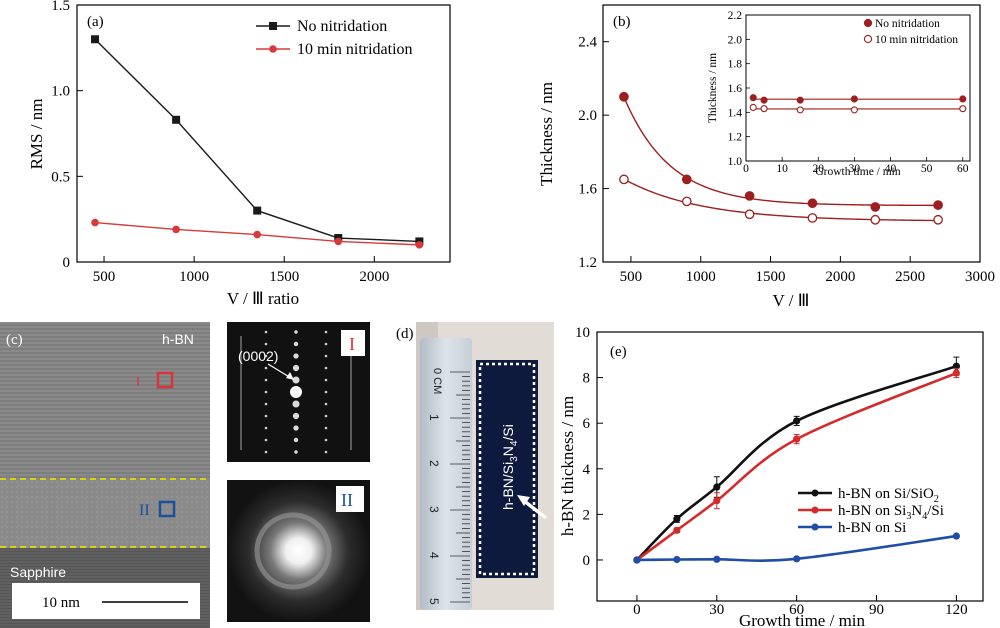 This screenshot has width=1000, height=628. I want to click on b-ytick-label: 2.0, so click(587, 116).